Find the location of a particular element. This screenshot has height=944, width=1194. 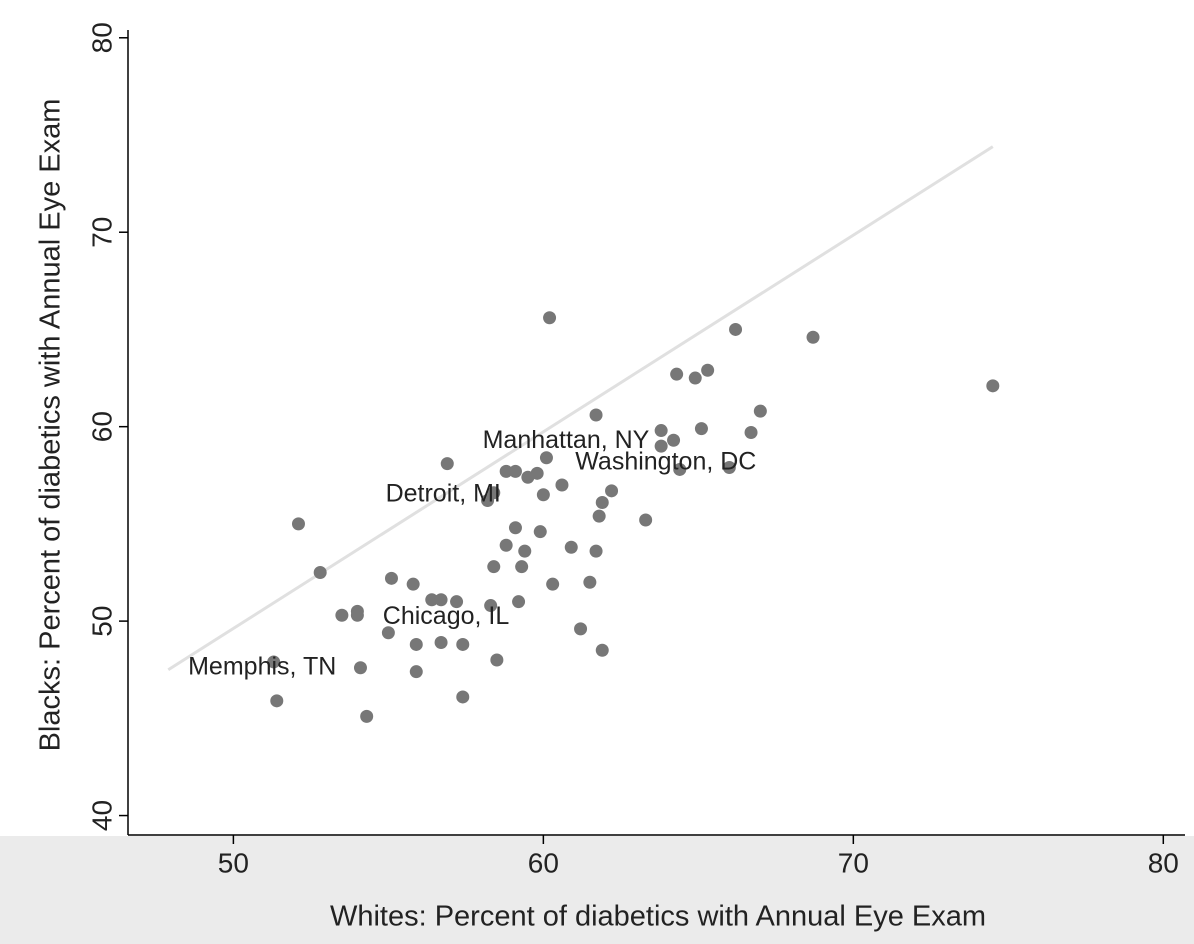

point-label: Washington, DC is located at coordinates (665, 461).